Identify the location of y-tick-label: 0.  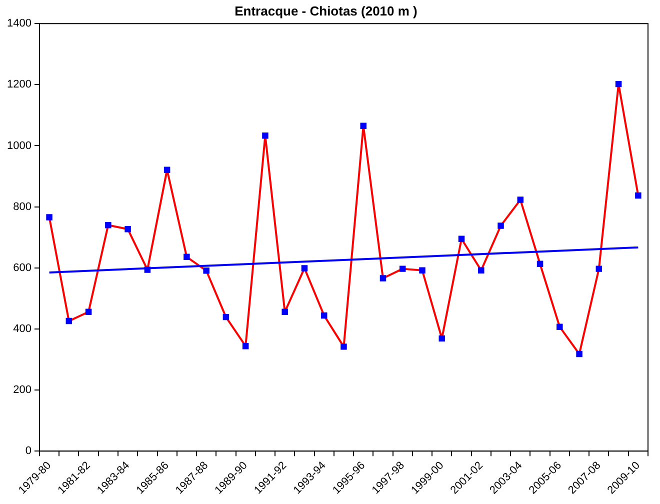
(28, 451).